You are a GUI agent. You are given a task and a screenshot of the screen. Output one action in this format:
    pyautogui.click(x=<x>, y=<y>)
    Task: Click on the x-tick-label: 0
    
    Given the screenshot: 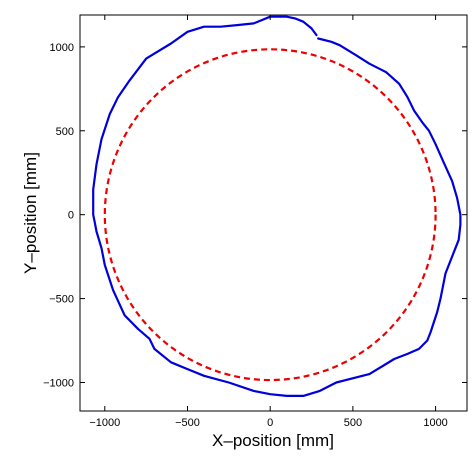 What is the action you would take?
    pyautogui.click(x=270, y=423)
    